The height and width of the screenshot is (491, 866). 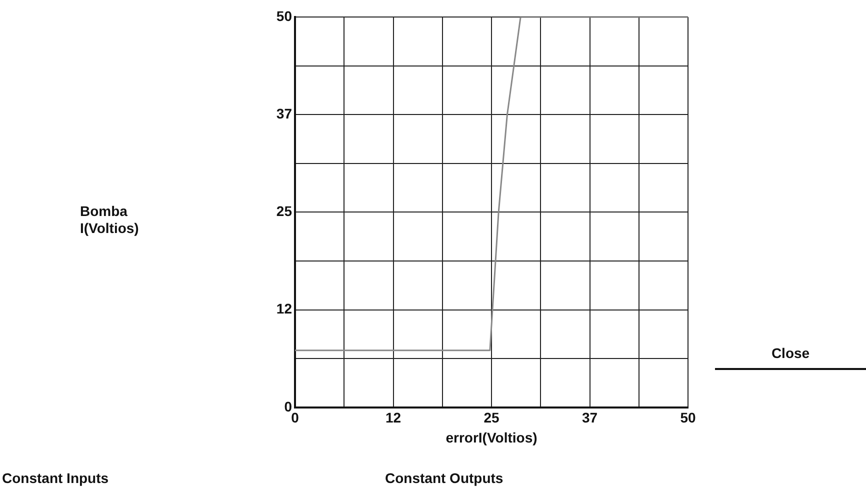 What do you see at coordinates (284, 16) in the screenshot?
I see `y-tick-label: 50` at bounding box center [284, 16].